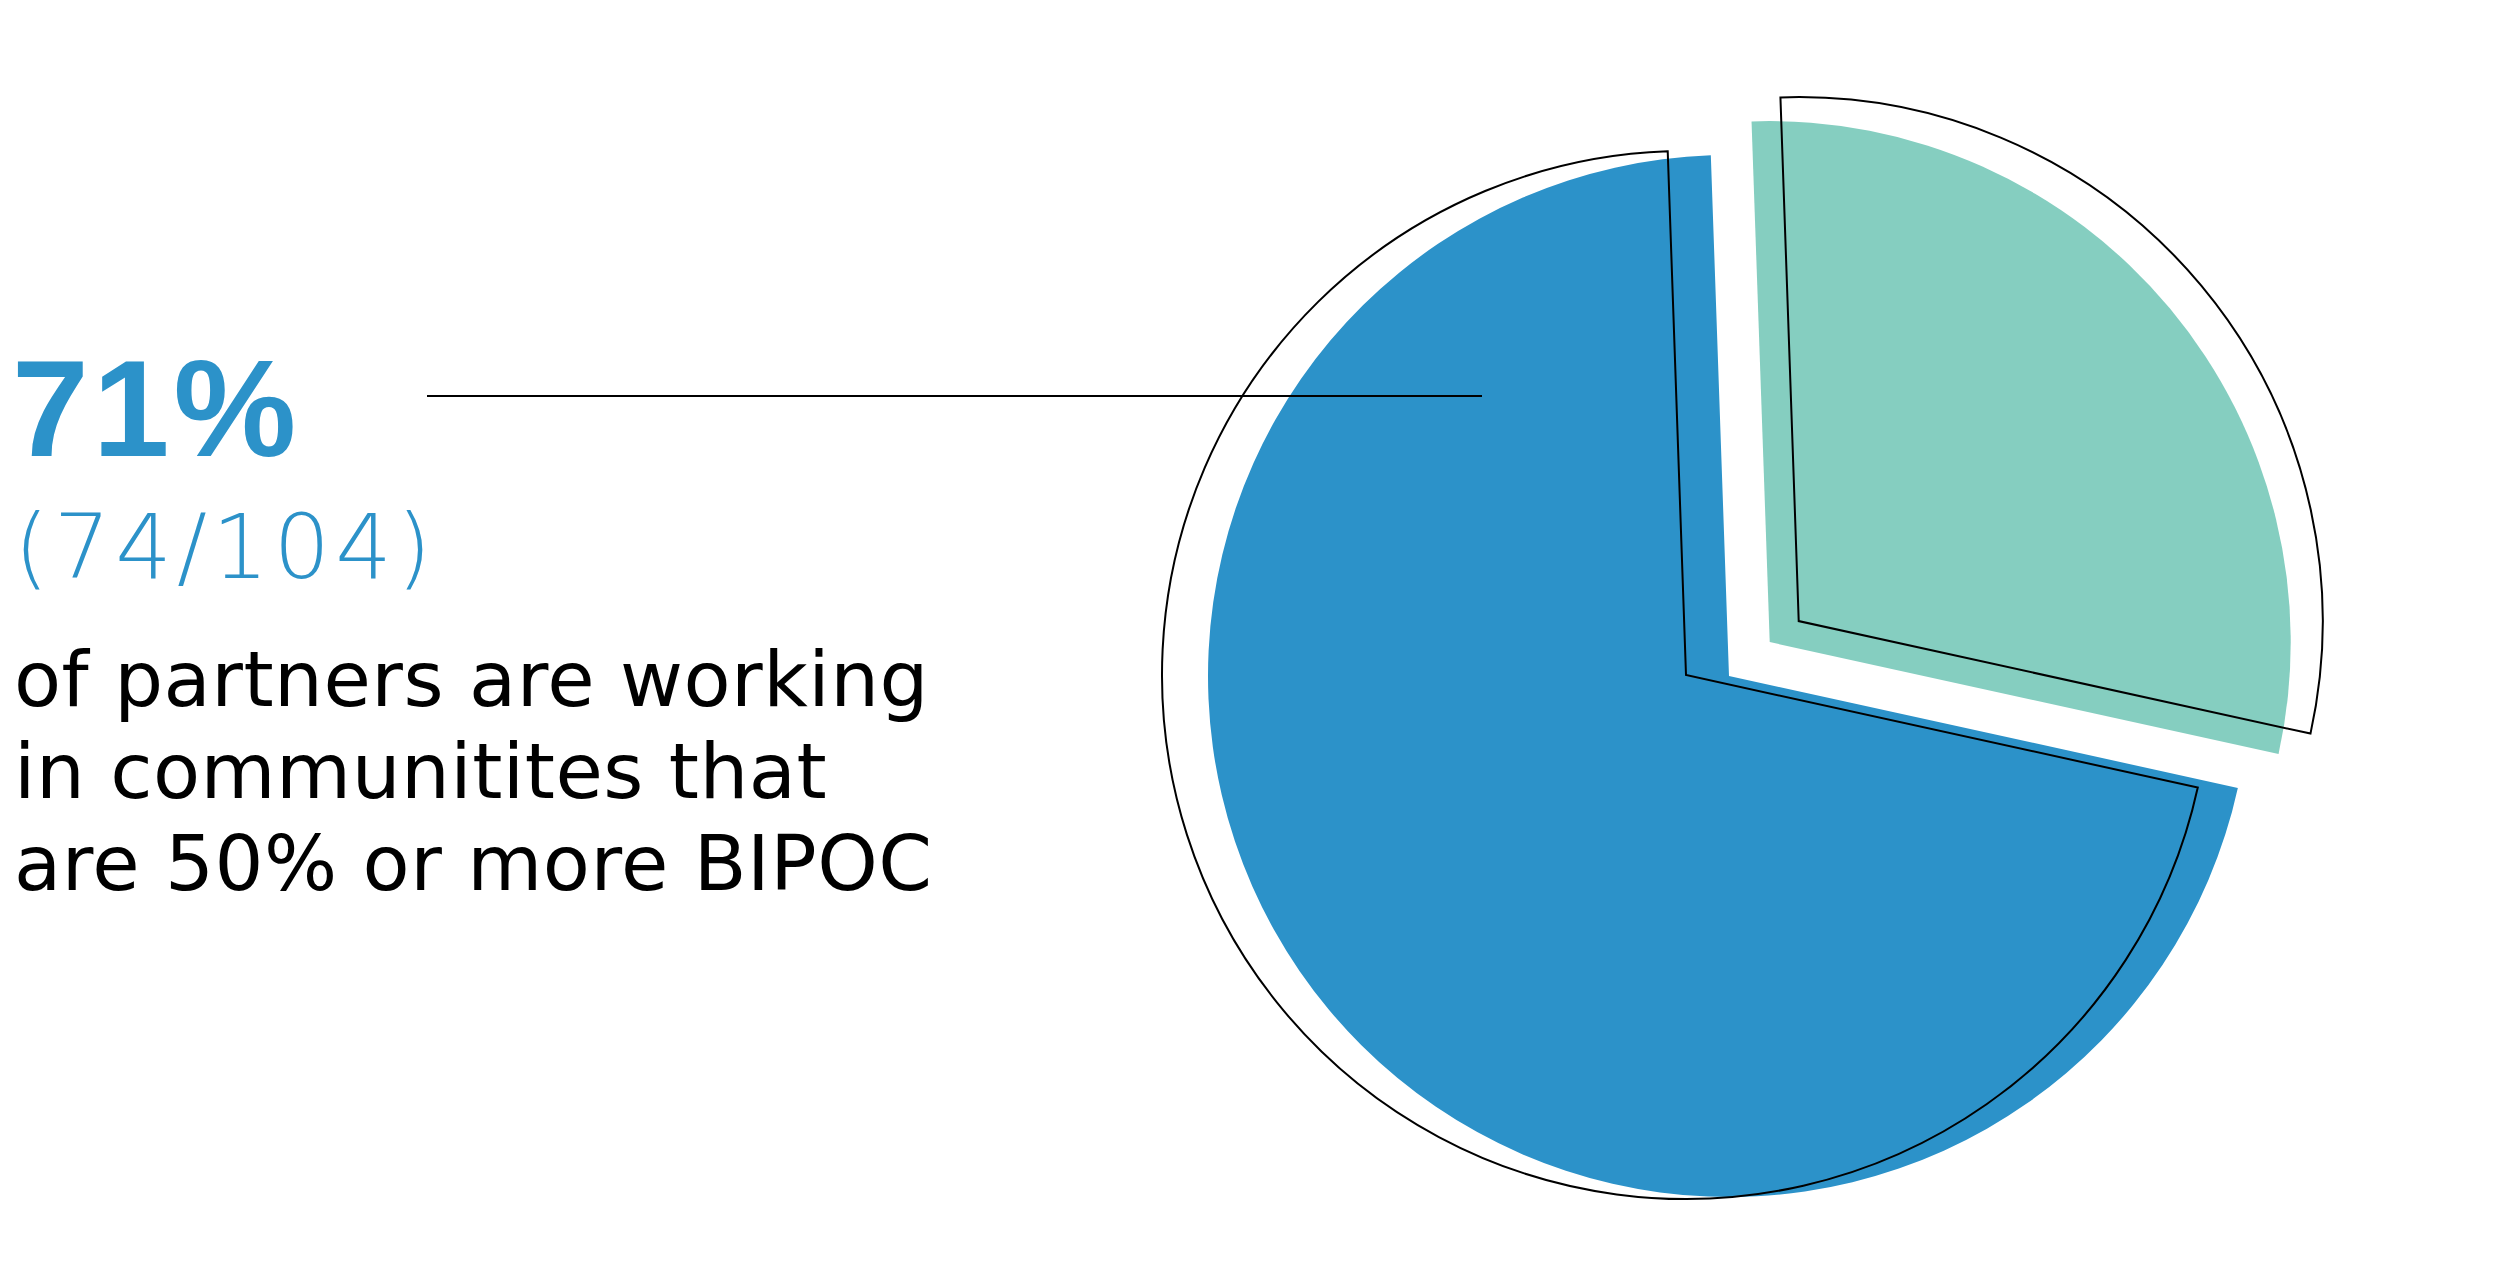  Describe the element at coordinates (473, 771) in the screenshot. I see `text: of partners are working in communitites that are 50% or more BIPOC` at that location.